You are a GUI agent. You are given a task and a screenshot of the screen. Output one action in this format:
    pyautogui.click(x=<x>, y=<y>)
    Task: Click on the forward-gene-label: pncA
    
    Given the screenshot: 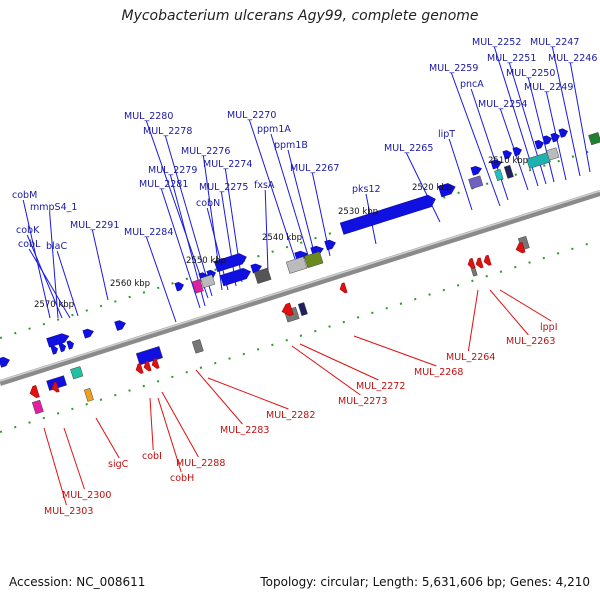 What is the action you would take?
    pyautogui.click(x=472, y=84)
    